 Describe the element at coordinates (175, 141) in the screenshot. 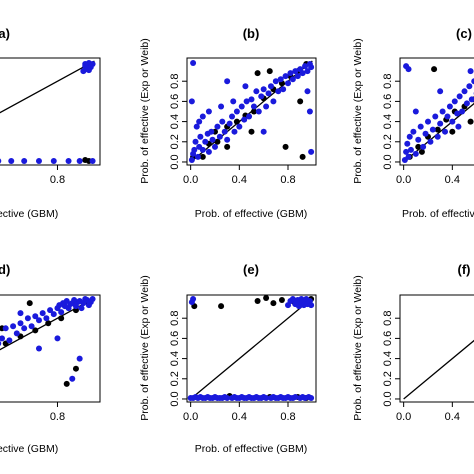

I see `y-tick-label: 0.2` at that location.